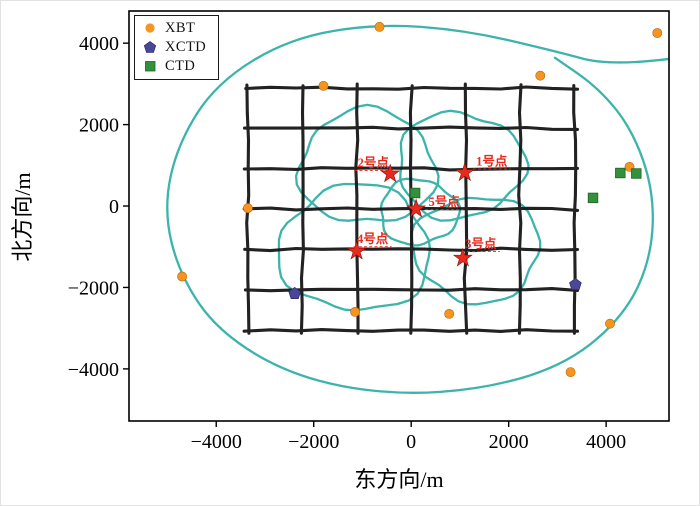 The width and height of the screenshot is (700, 506). I want to click on x-axis-title: 东方向/m, so click(399, 479).